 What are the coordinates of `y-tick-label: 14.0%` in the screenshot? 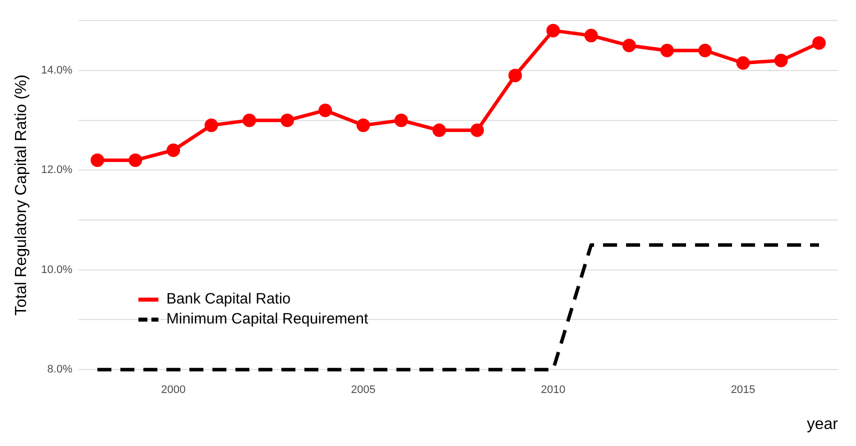 It's located at (57, 70).